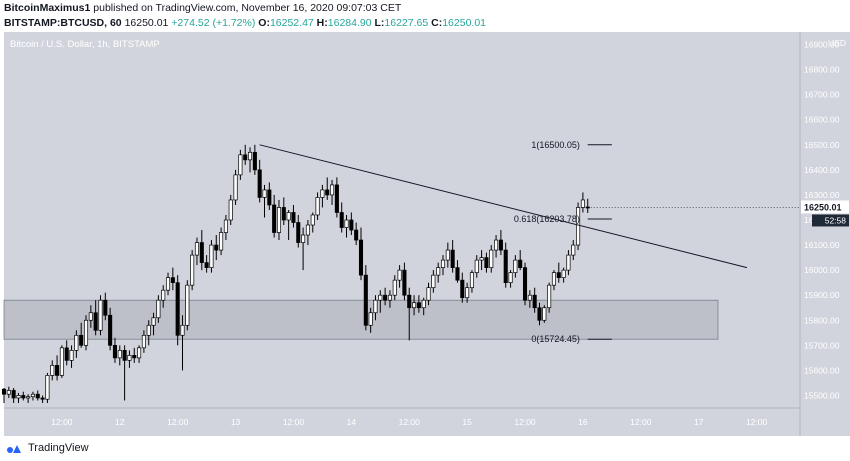 Image resolution: width=850 pixels, height=461 pixels. Describe the element at coordinates (47, 448) in the screenshot. I see `tradingview-logo: TradingView` at that location.